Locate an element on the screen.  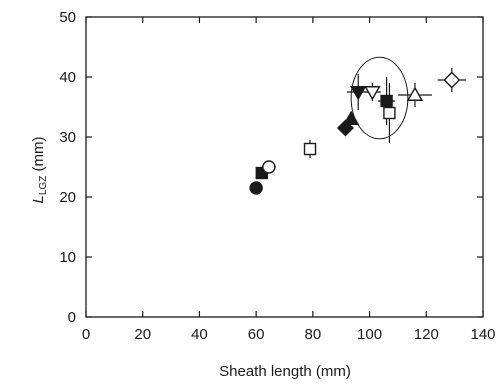
data-point-circle-filled is located at coordinates (256, 188).